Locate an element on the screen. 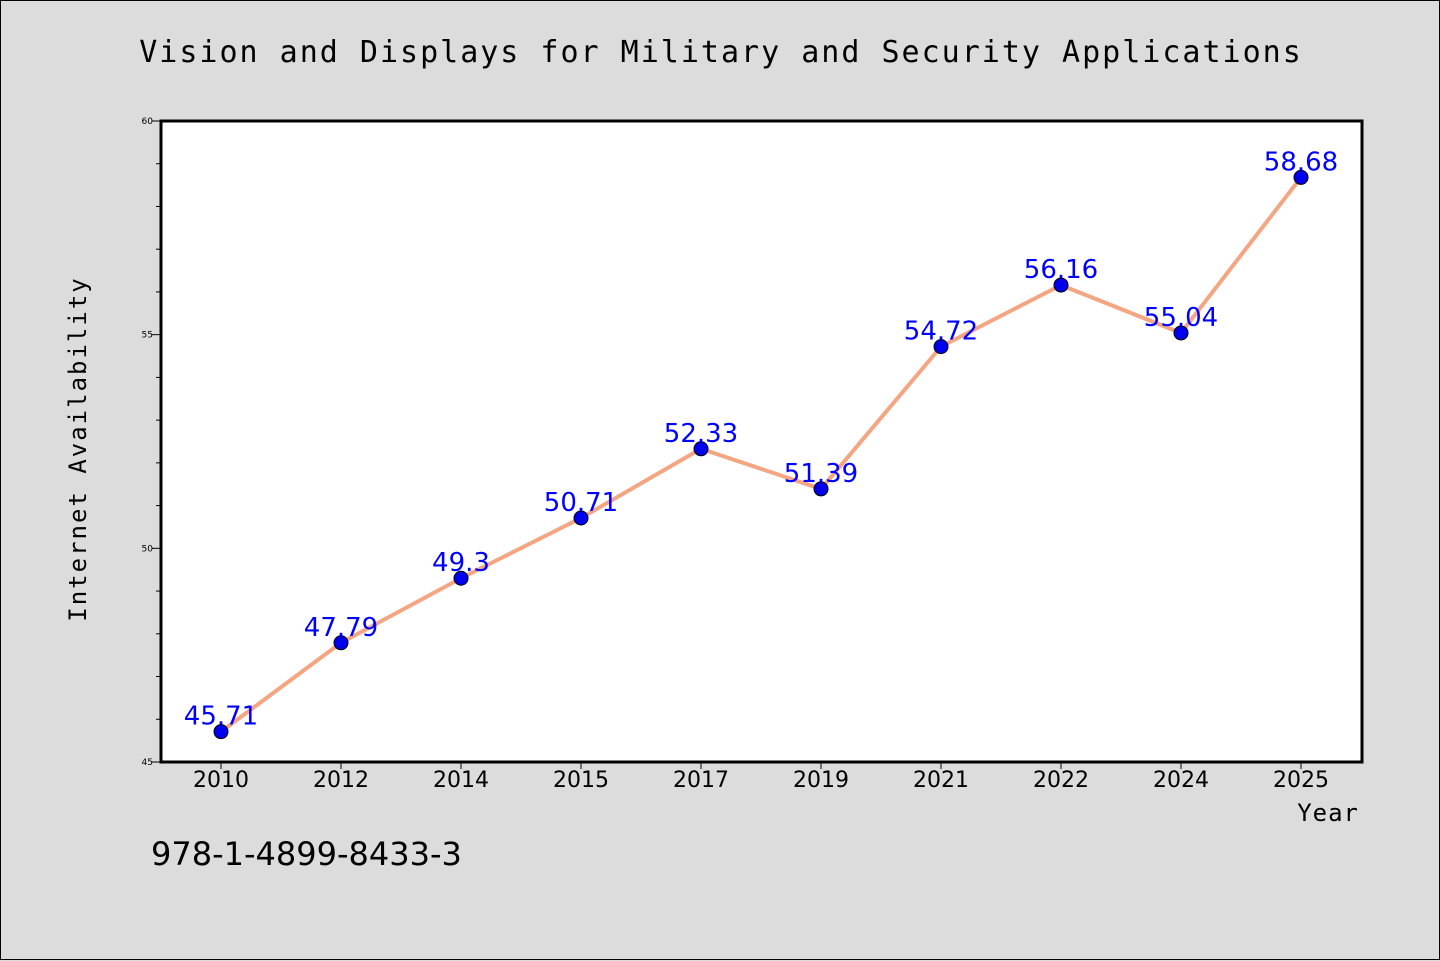 This screenshot has height=961, width=1440. y-axis-tick-labels: 45 50 55 60 is located at coordinates (148, 442).